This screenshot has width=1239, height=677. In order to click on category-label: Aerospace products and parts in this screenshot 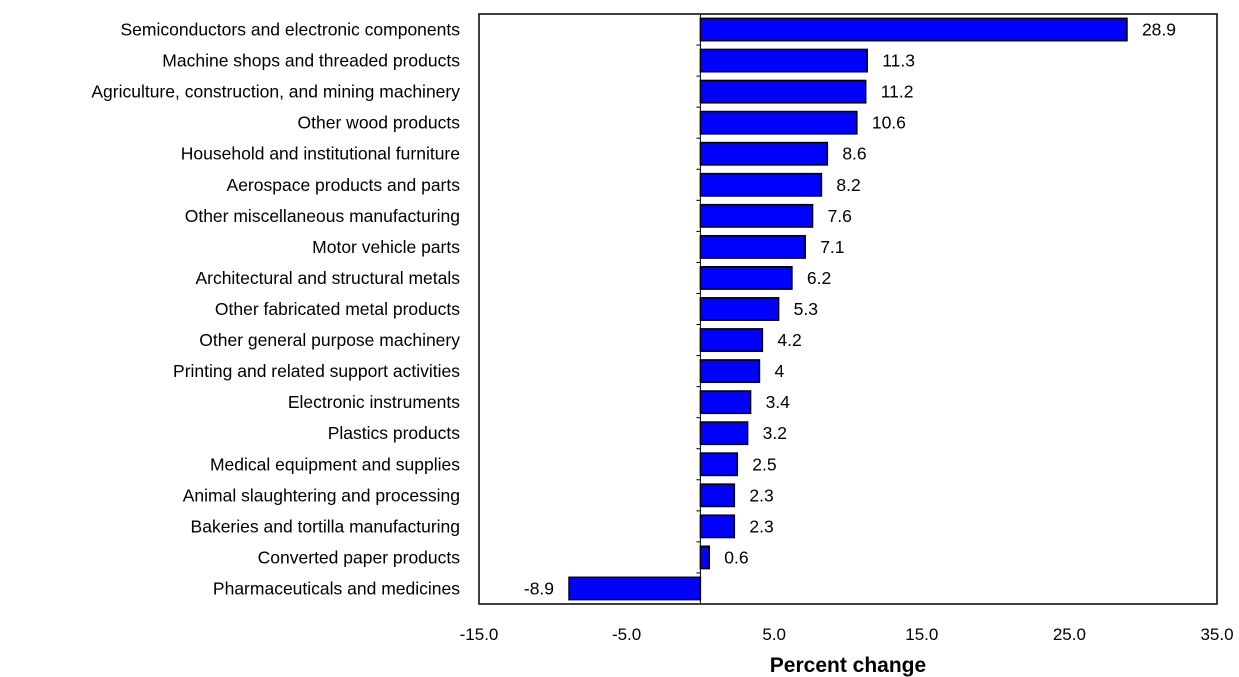, I will do `click(344, 185)`.